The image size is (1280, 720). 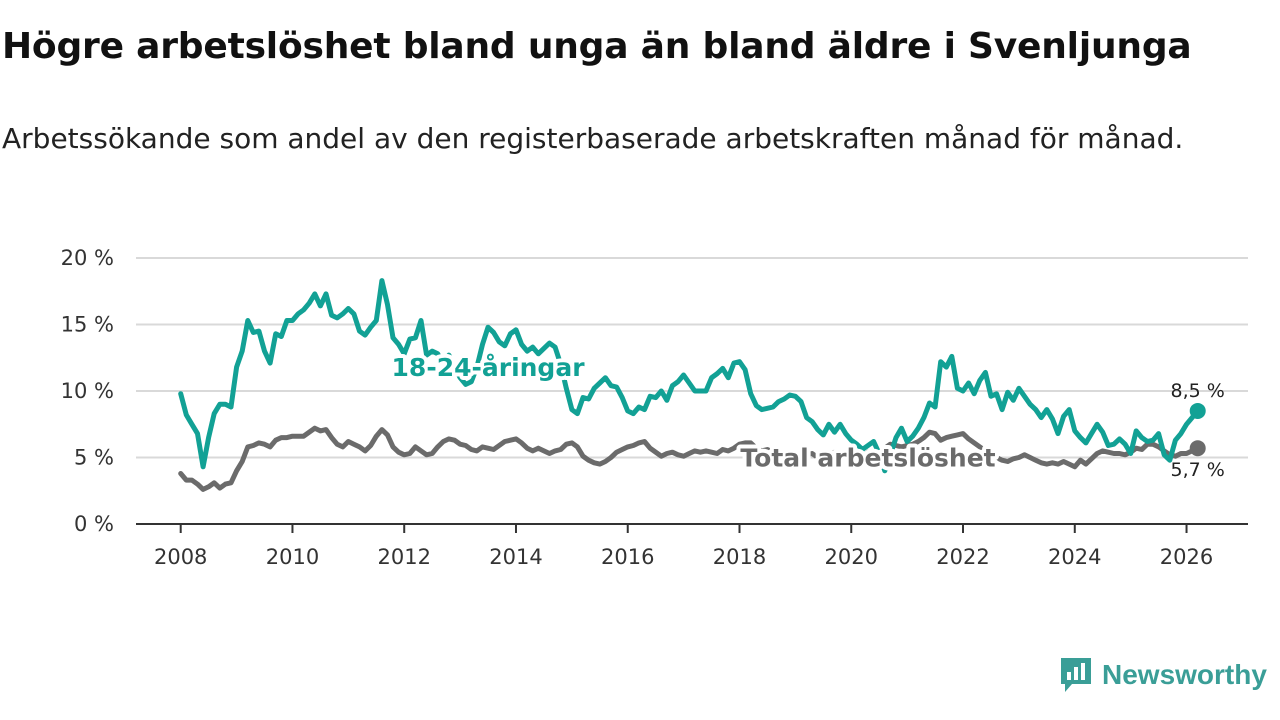 What do you see at coordinates (180, 557) in the screenshot?
I see `x-tick-label: 2008` at bounding box center [180, 557].